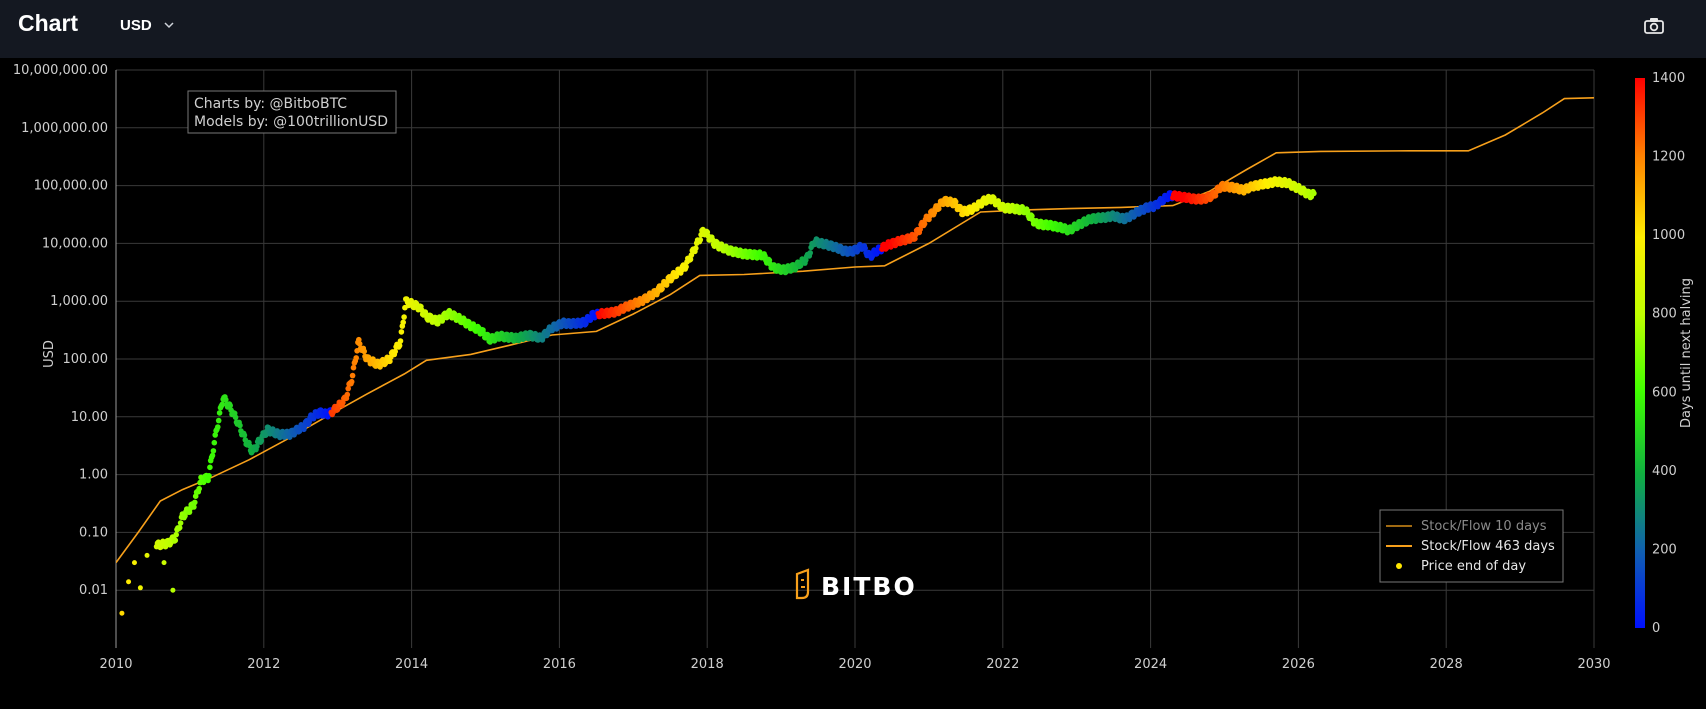 Image resolution: width=1706 pixels, height=709 pixels. Describe the element at coordinates (1664, 392) in the screenshot. I see `colorbar-tick-label: 600` at that location.